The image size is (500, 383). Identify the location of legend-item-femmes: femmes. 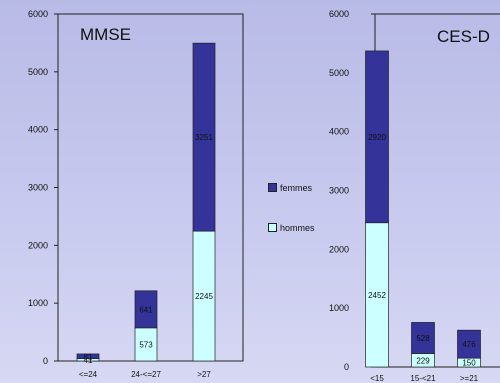
(290, 188).